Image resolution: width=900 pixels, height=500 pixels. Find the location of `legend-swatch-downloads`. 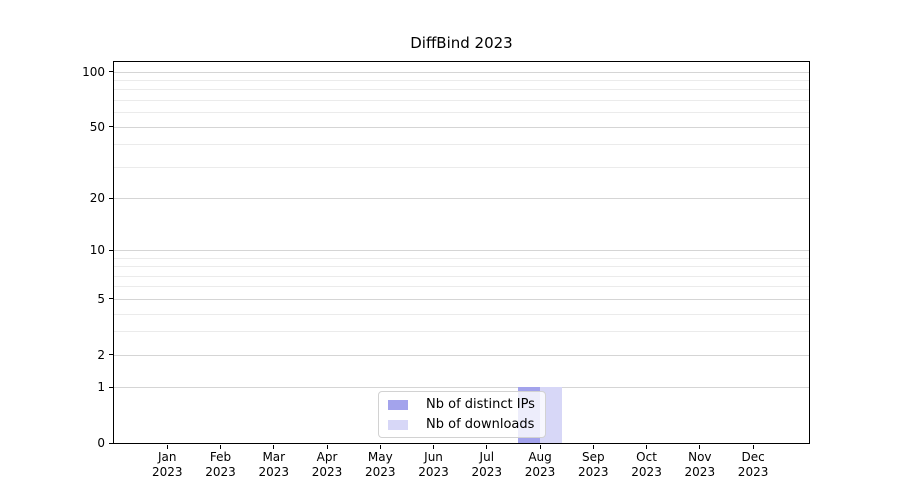

legend-swatch-downloads is located at coordinates (398, 424).